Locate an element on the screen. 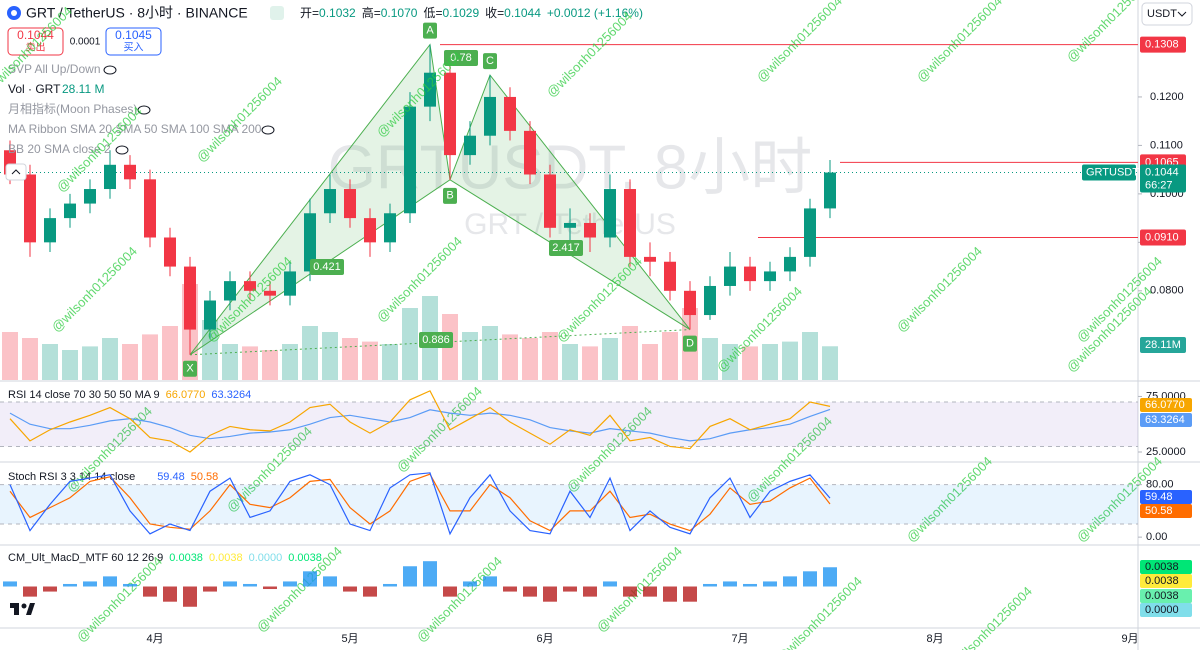 The image size is (1200, 650). currency-select is located at coordinates (1167, 14).